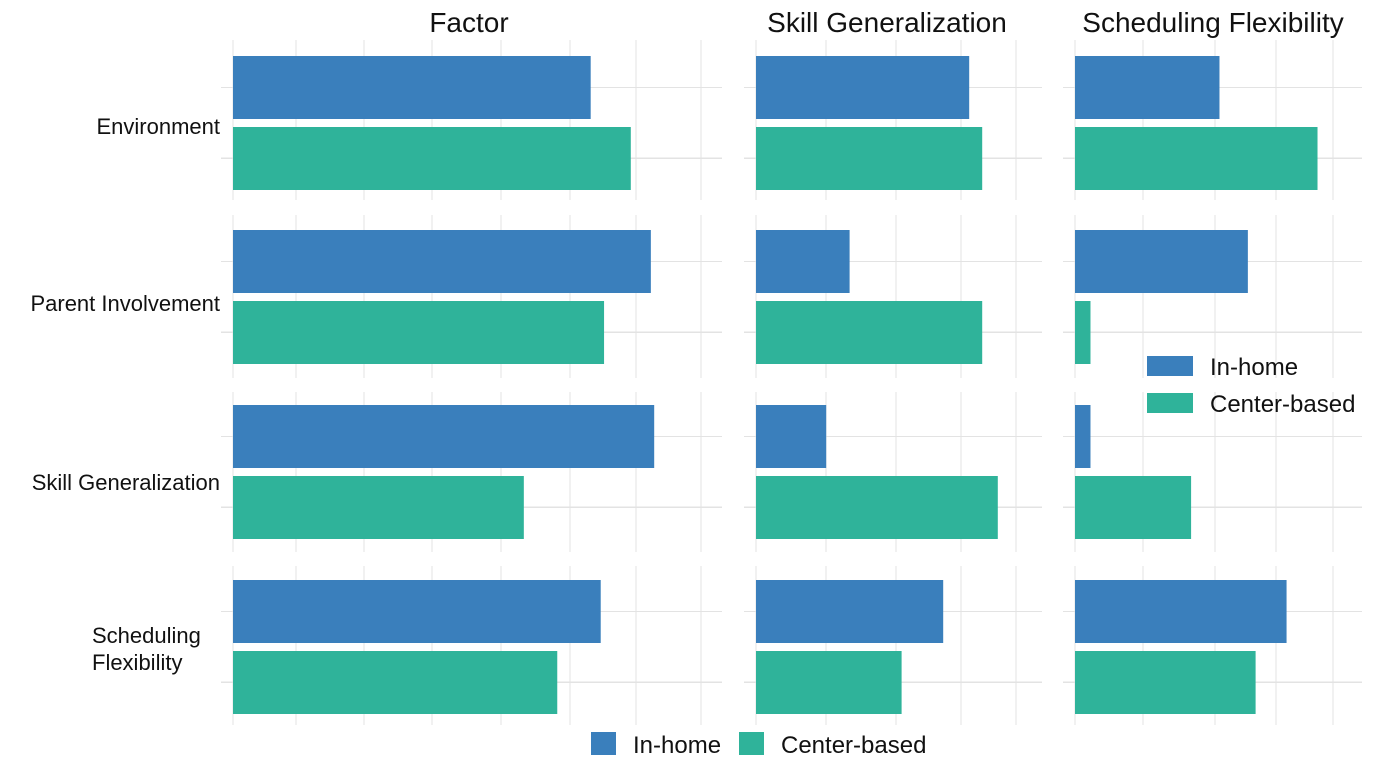 The image size is (1376, 768). What do you see at coordinates (125, 303) in the screenshot?
I see `row-label: Parent Involvement` at bounding box center [125, 303].